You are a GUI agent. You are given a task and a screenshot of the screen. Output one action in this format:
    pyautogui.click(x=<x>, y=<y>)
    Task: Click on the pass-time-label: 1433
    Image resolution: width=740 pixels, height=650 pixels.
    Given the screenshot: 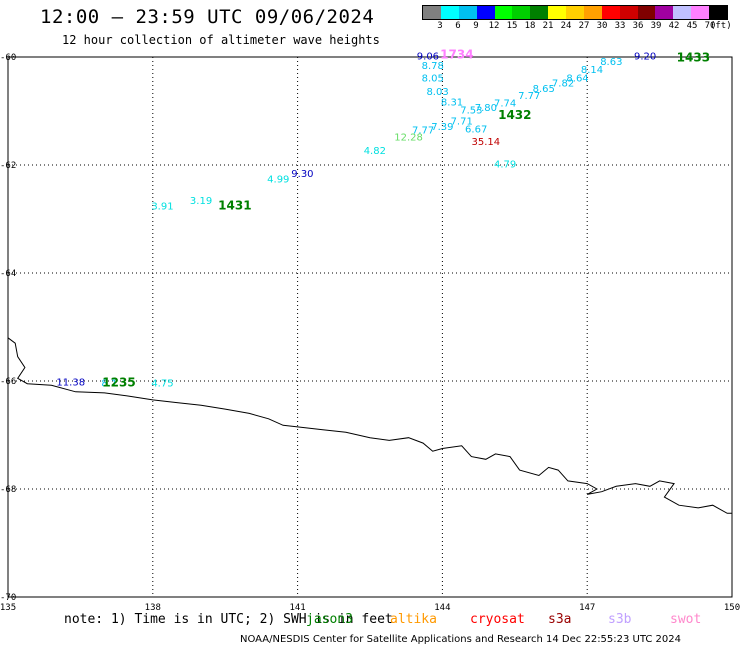 What is the action you would take?
    pyautogui.click(x=693, y=57)
    